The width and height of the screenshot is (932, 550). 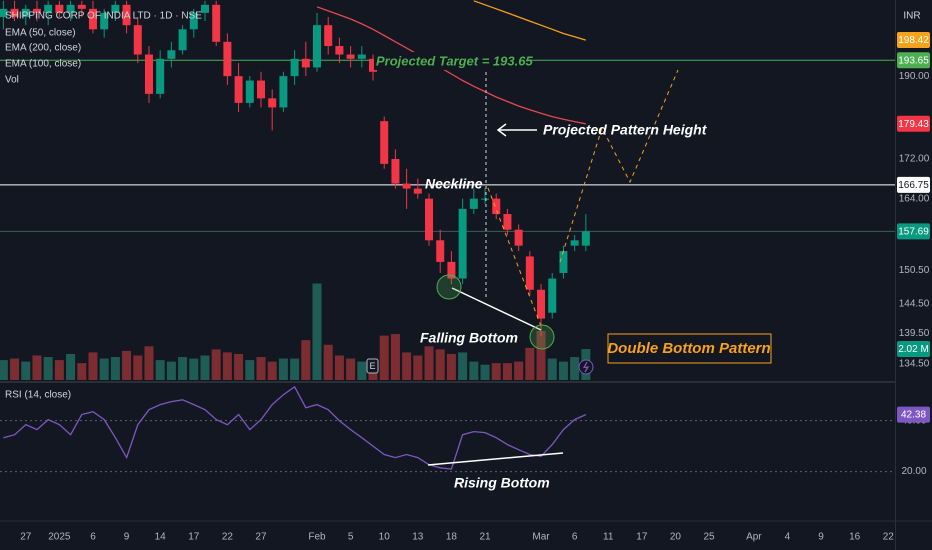 What do you see at coordinates (754, 537) in the screenshot?
I see `x-tick-label: Apr` at bounding box center [754, 537].